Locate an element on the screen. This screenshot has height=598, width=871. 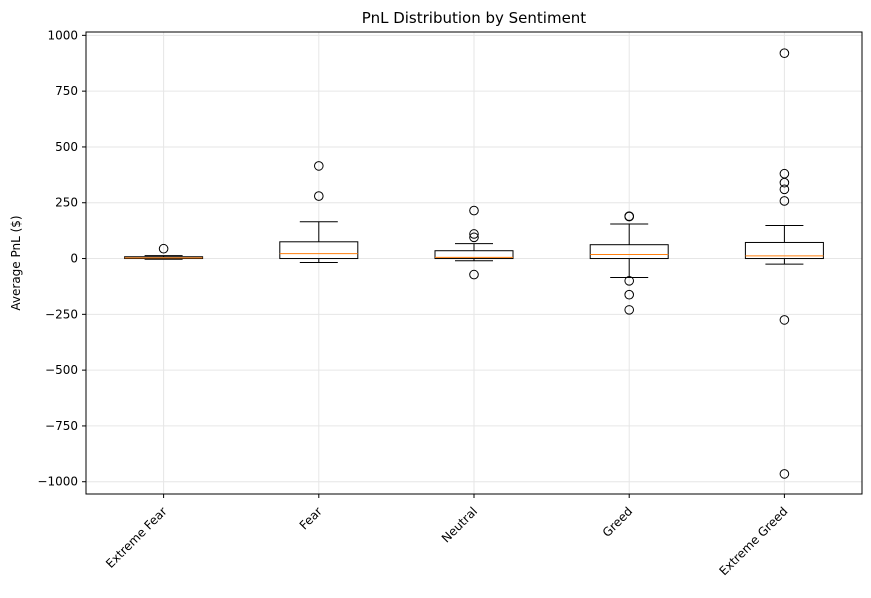
y-tick-label: 500 is located at coordinates (66, 147).